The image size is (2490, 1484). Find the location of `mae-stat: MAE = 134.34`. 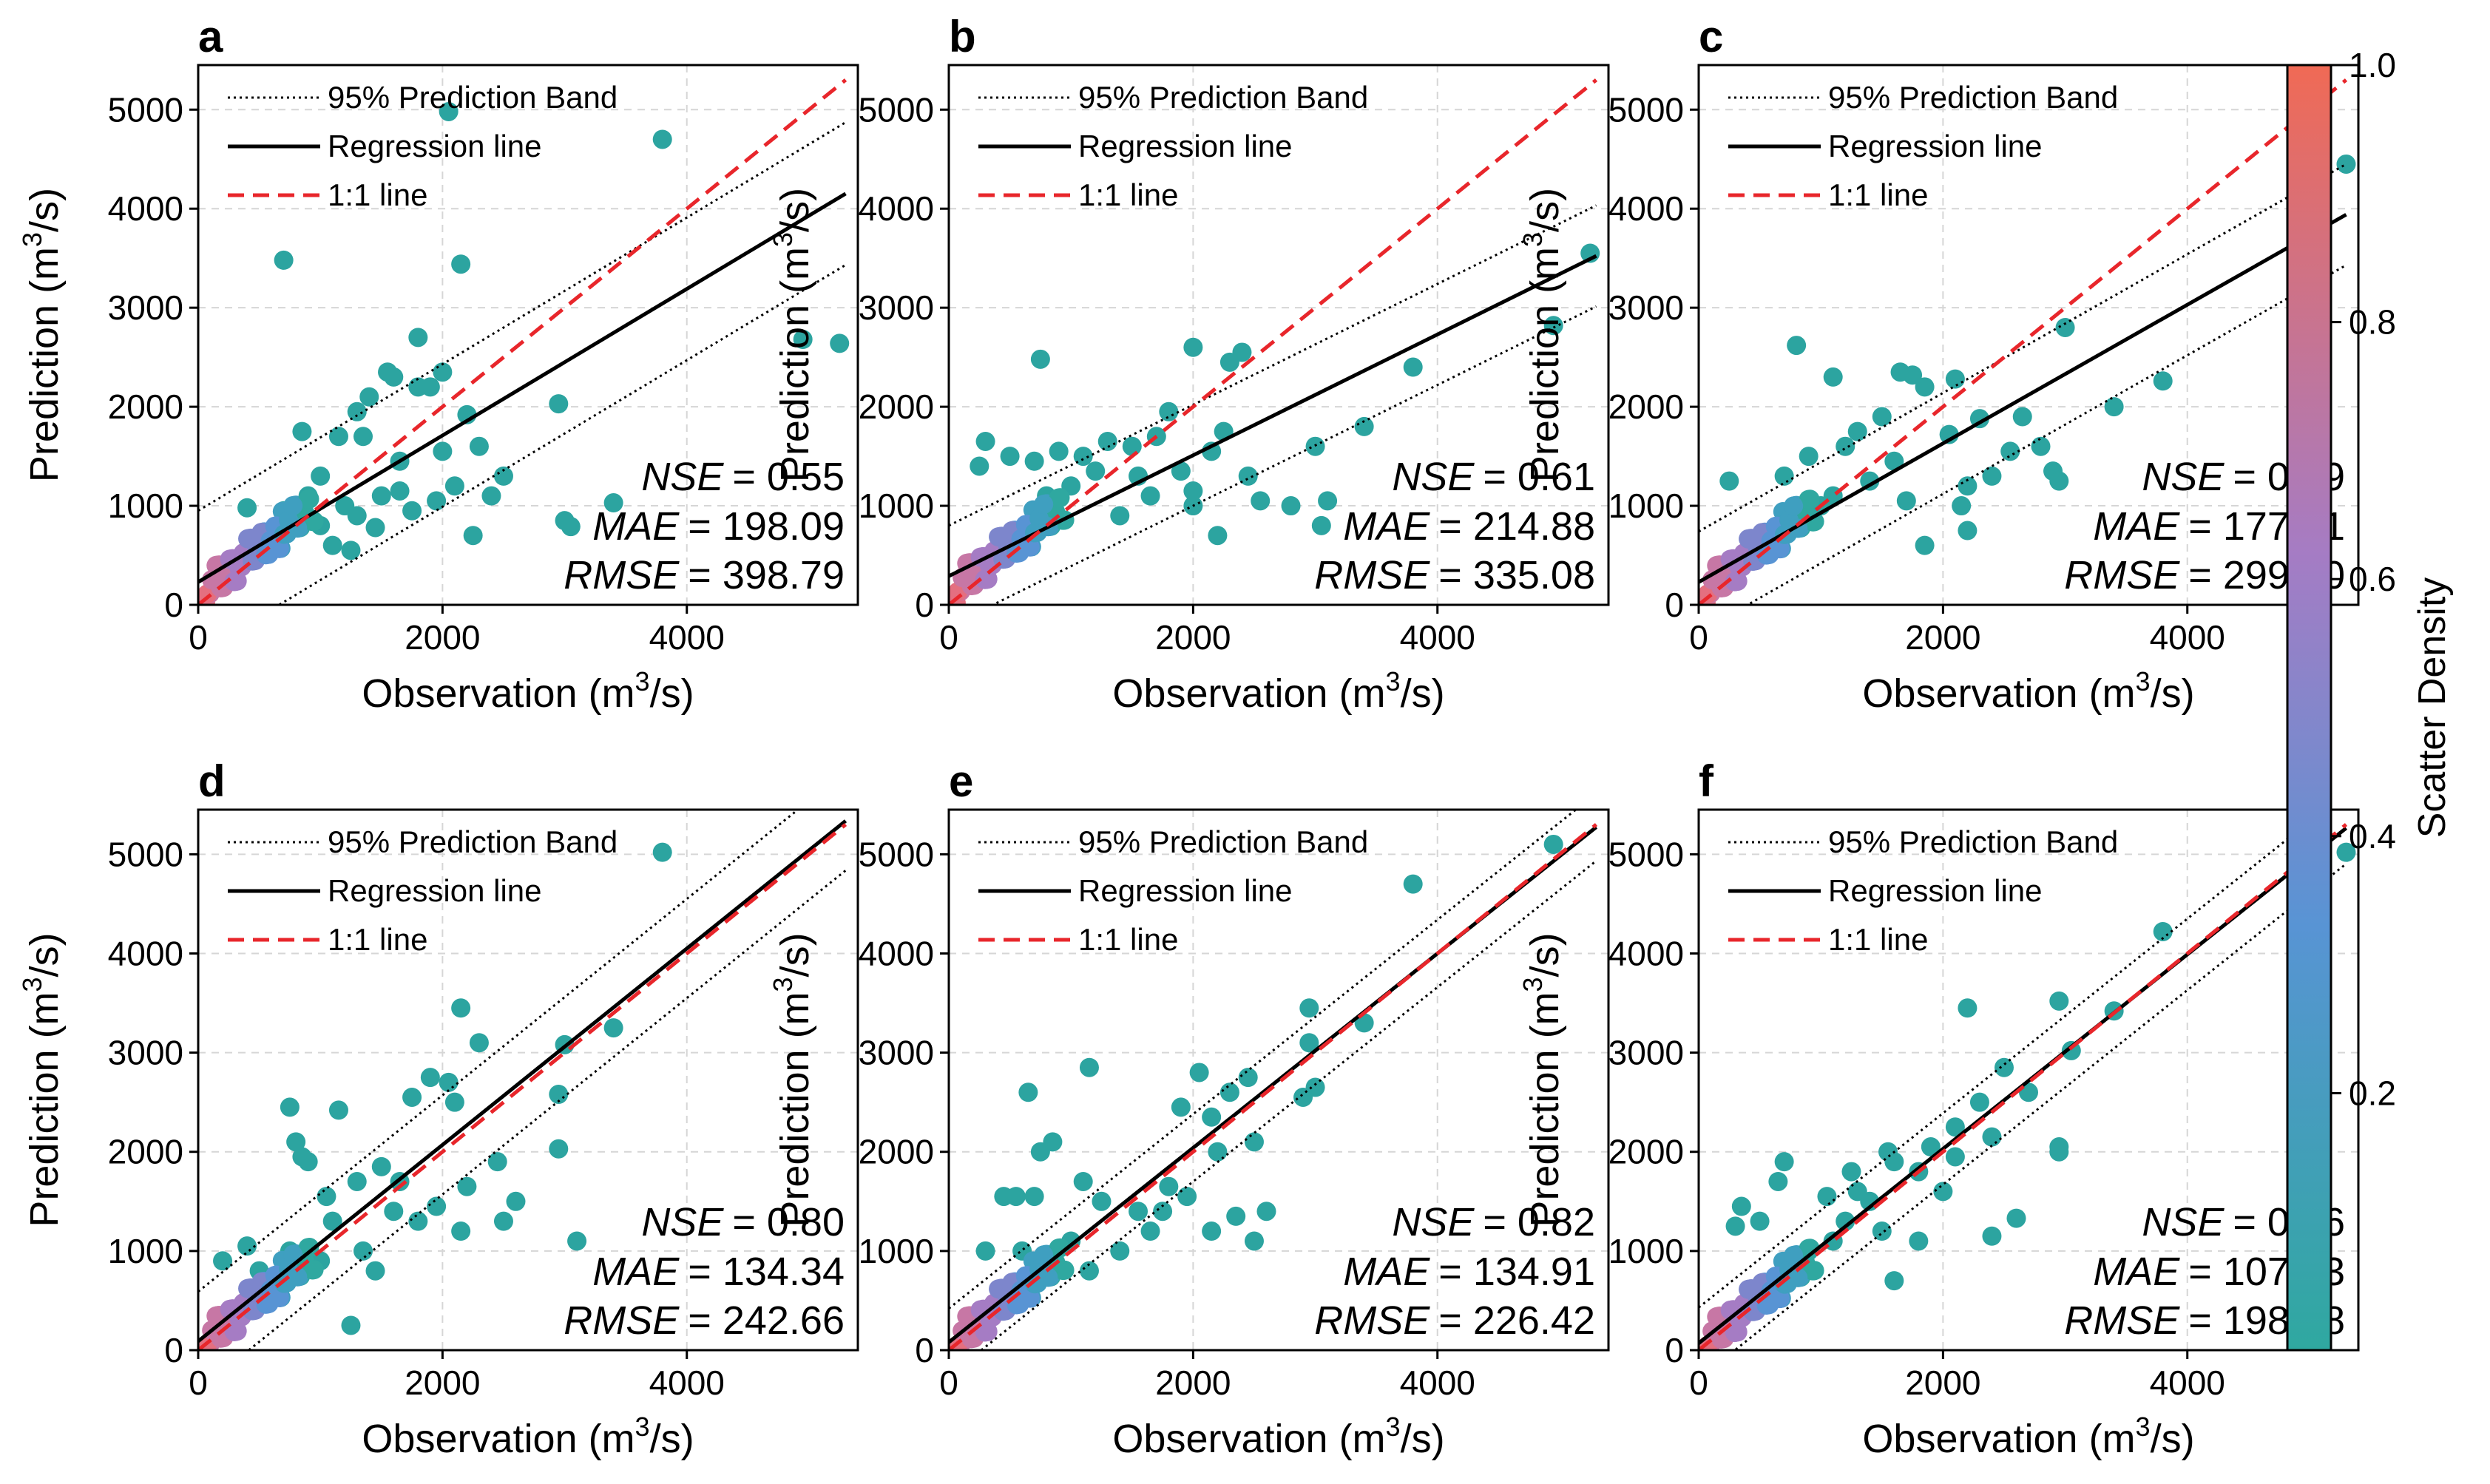

mae-stat: MAE = 134.34 is located at coordinates (719, 1272).